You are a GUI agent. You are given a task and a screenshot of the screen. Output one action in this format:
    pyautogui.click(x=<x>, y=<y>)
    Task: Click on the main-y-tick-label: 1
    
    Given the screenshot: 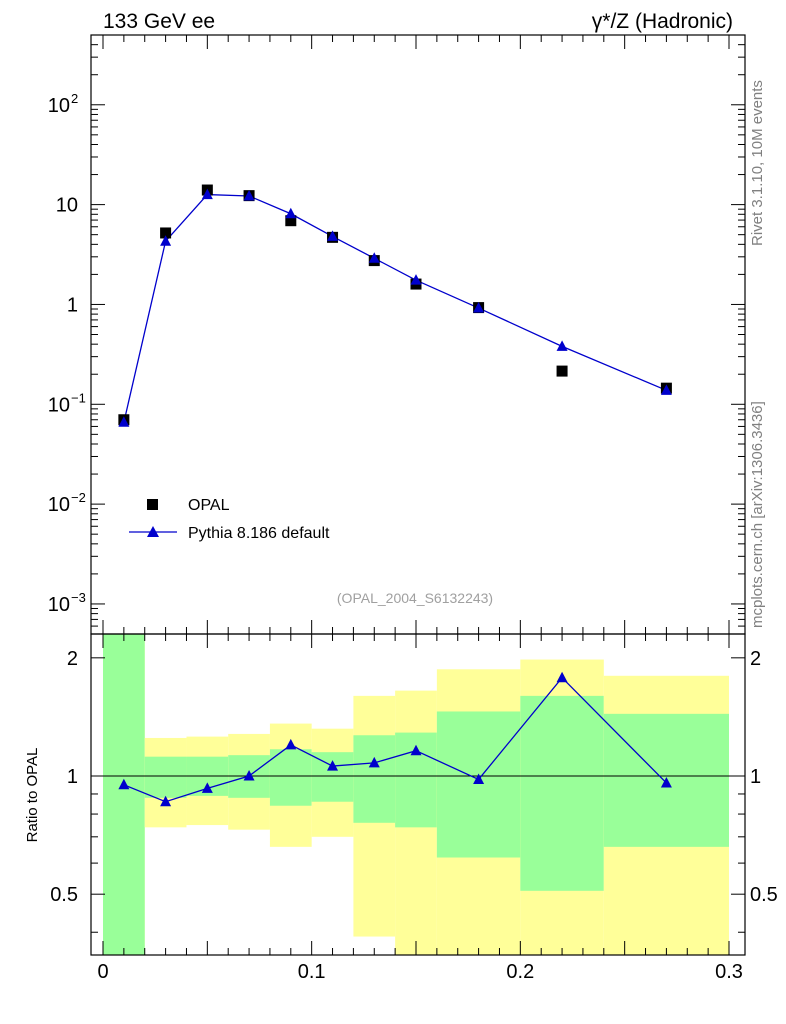 What is the action you would take?
    pyautogui.click(x=72, y=305)
    